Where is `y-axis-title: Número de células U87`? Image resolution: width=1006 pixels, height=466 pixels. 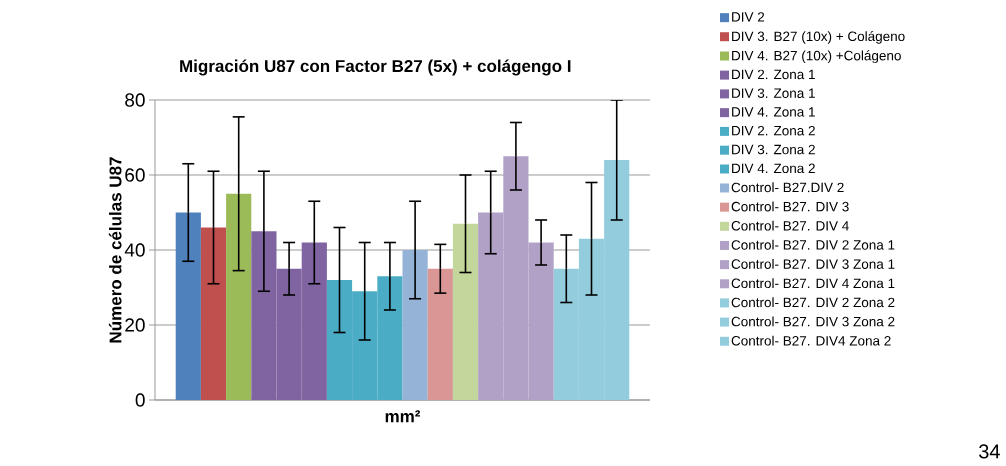 y-axis-title: Número de células U87 is located at coordinates (115, 250).